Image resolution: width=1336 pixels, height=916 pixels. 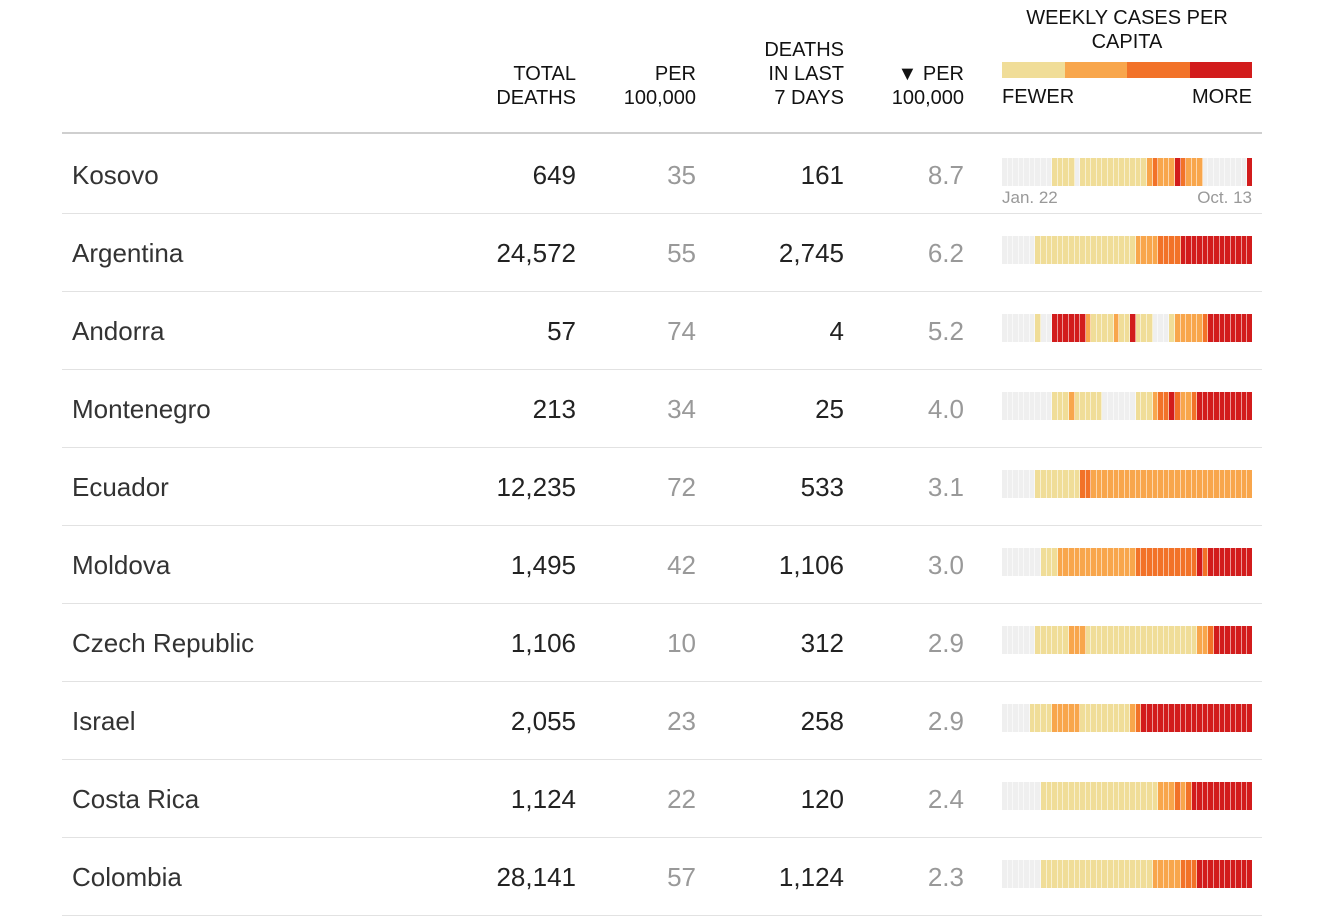 What do you see at coordinates (822, 721) in the screenshot?
I see `deaths-last-7-days-value: 258` at bounding box center [822, 721].